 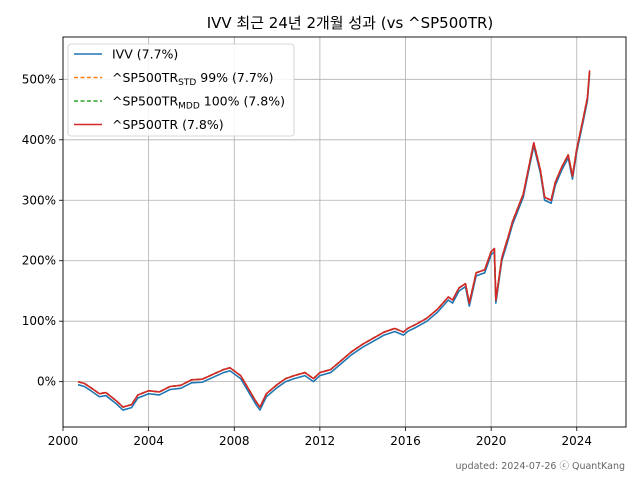 What do you see at coordinates (145, 54) in the screenshot?
I see `legend-label: IVV (7.7%)` at bounding box center [145, 54].